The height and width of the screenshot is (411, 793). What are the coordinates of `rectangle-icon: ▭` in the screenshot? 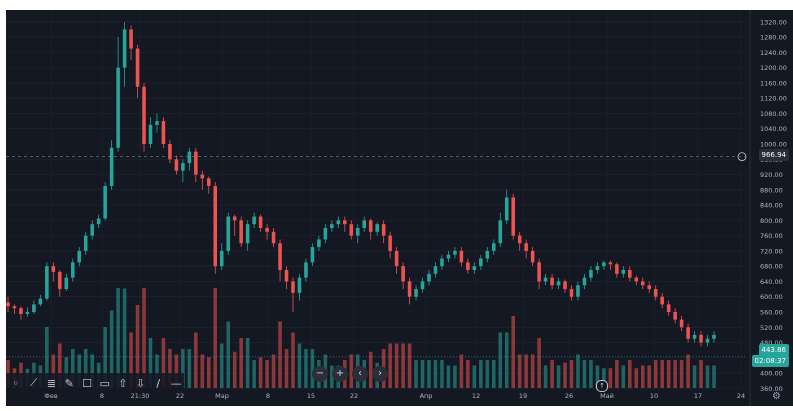 It's located at (105, 383).